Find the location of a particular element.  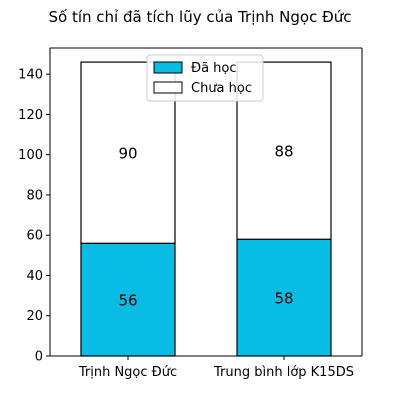

bar-value-label: 58 is located at coordinates (283, 299).